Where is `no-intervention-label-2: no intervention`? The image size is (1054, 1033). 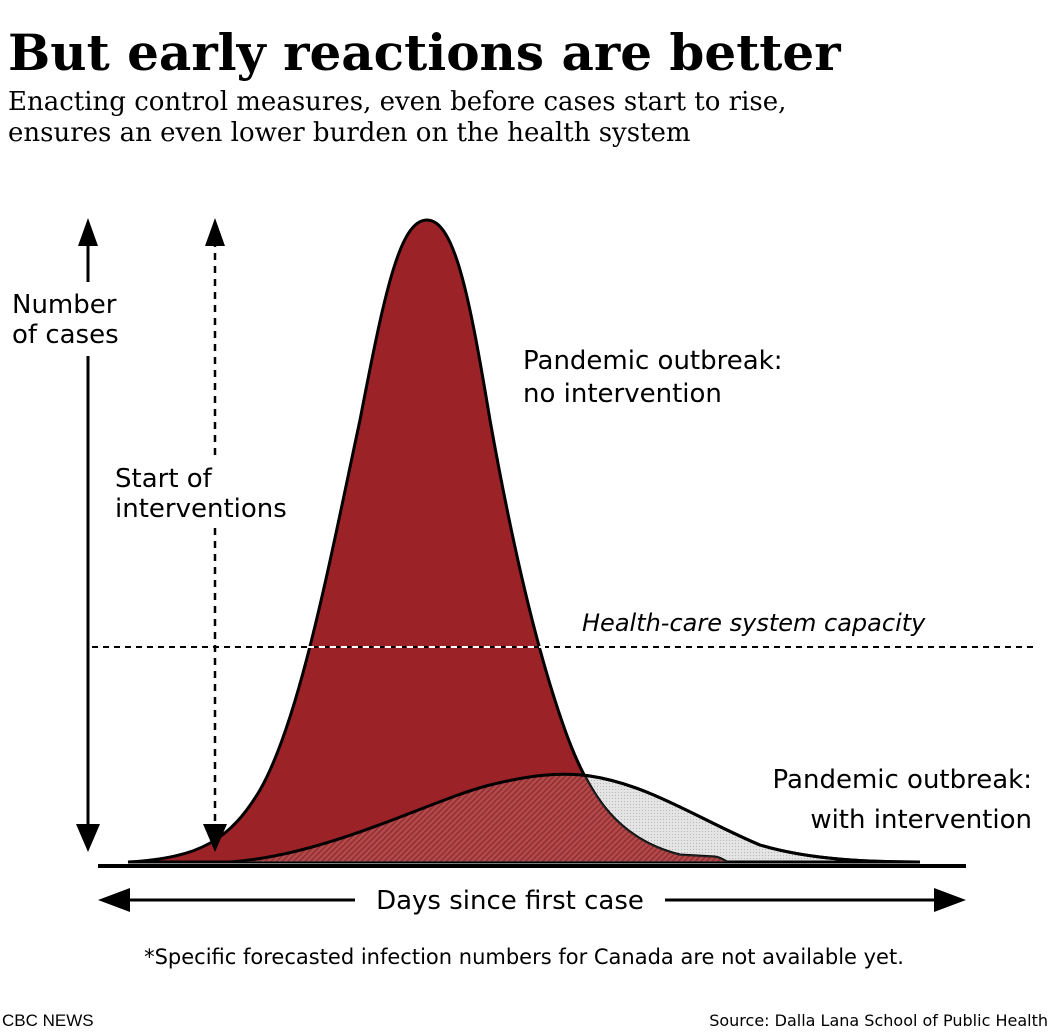 no-intervention-label-2: no intervention is located at coordinates (622, 394).